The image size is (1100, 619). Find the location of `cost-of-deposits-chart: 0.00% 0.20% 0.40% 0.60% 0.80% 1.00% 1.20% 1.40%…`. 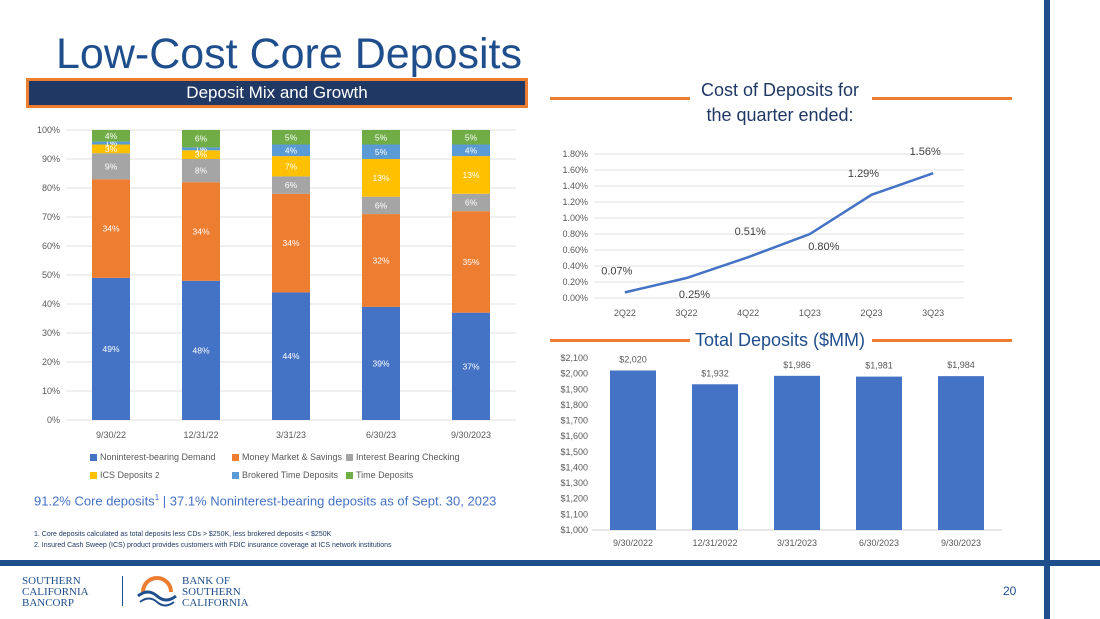

cost-of-deposits-chart: 0.00% 0.20% 0.40% 0.60% 0.80% 1.00% 1.20% 1.40%… is located at coordinates (763, 232).